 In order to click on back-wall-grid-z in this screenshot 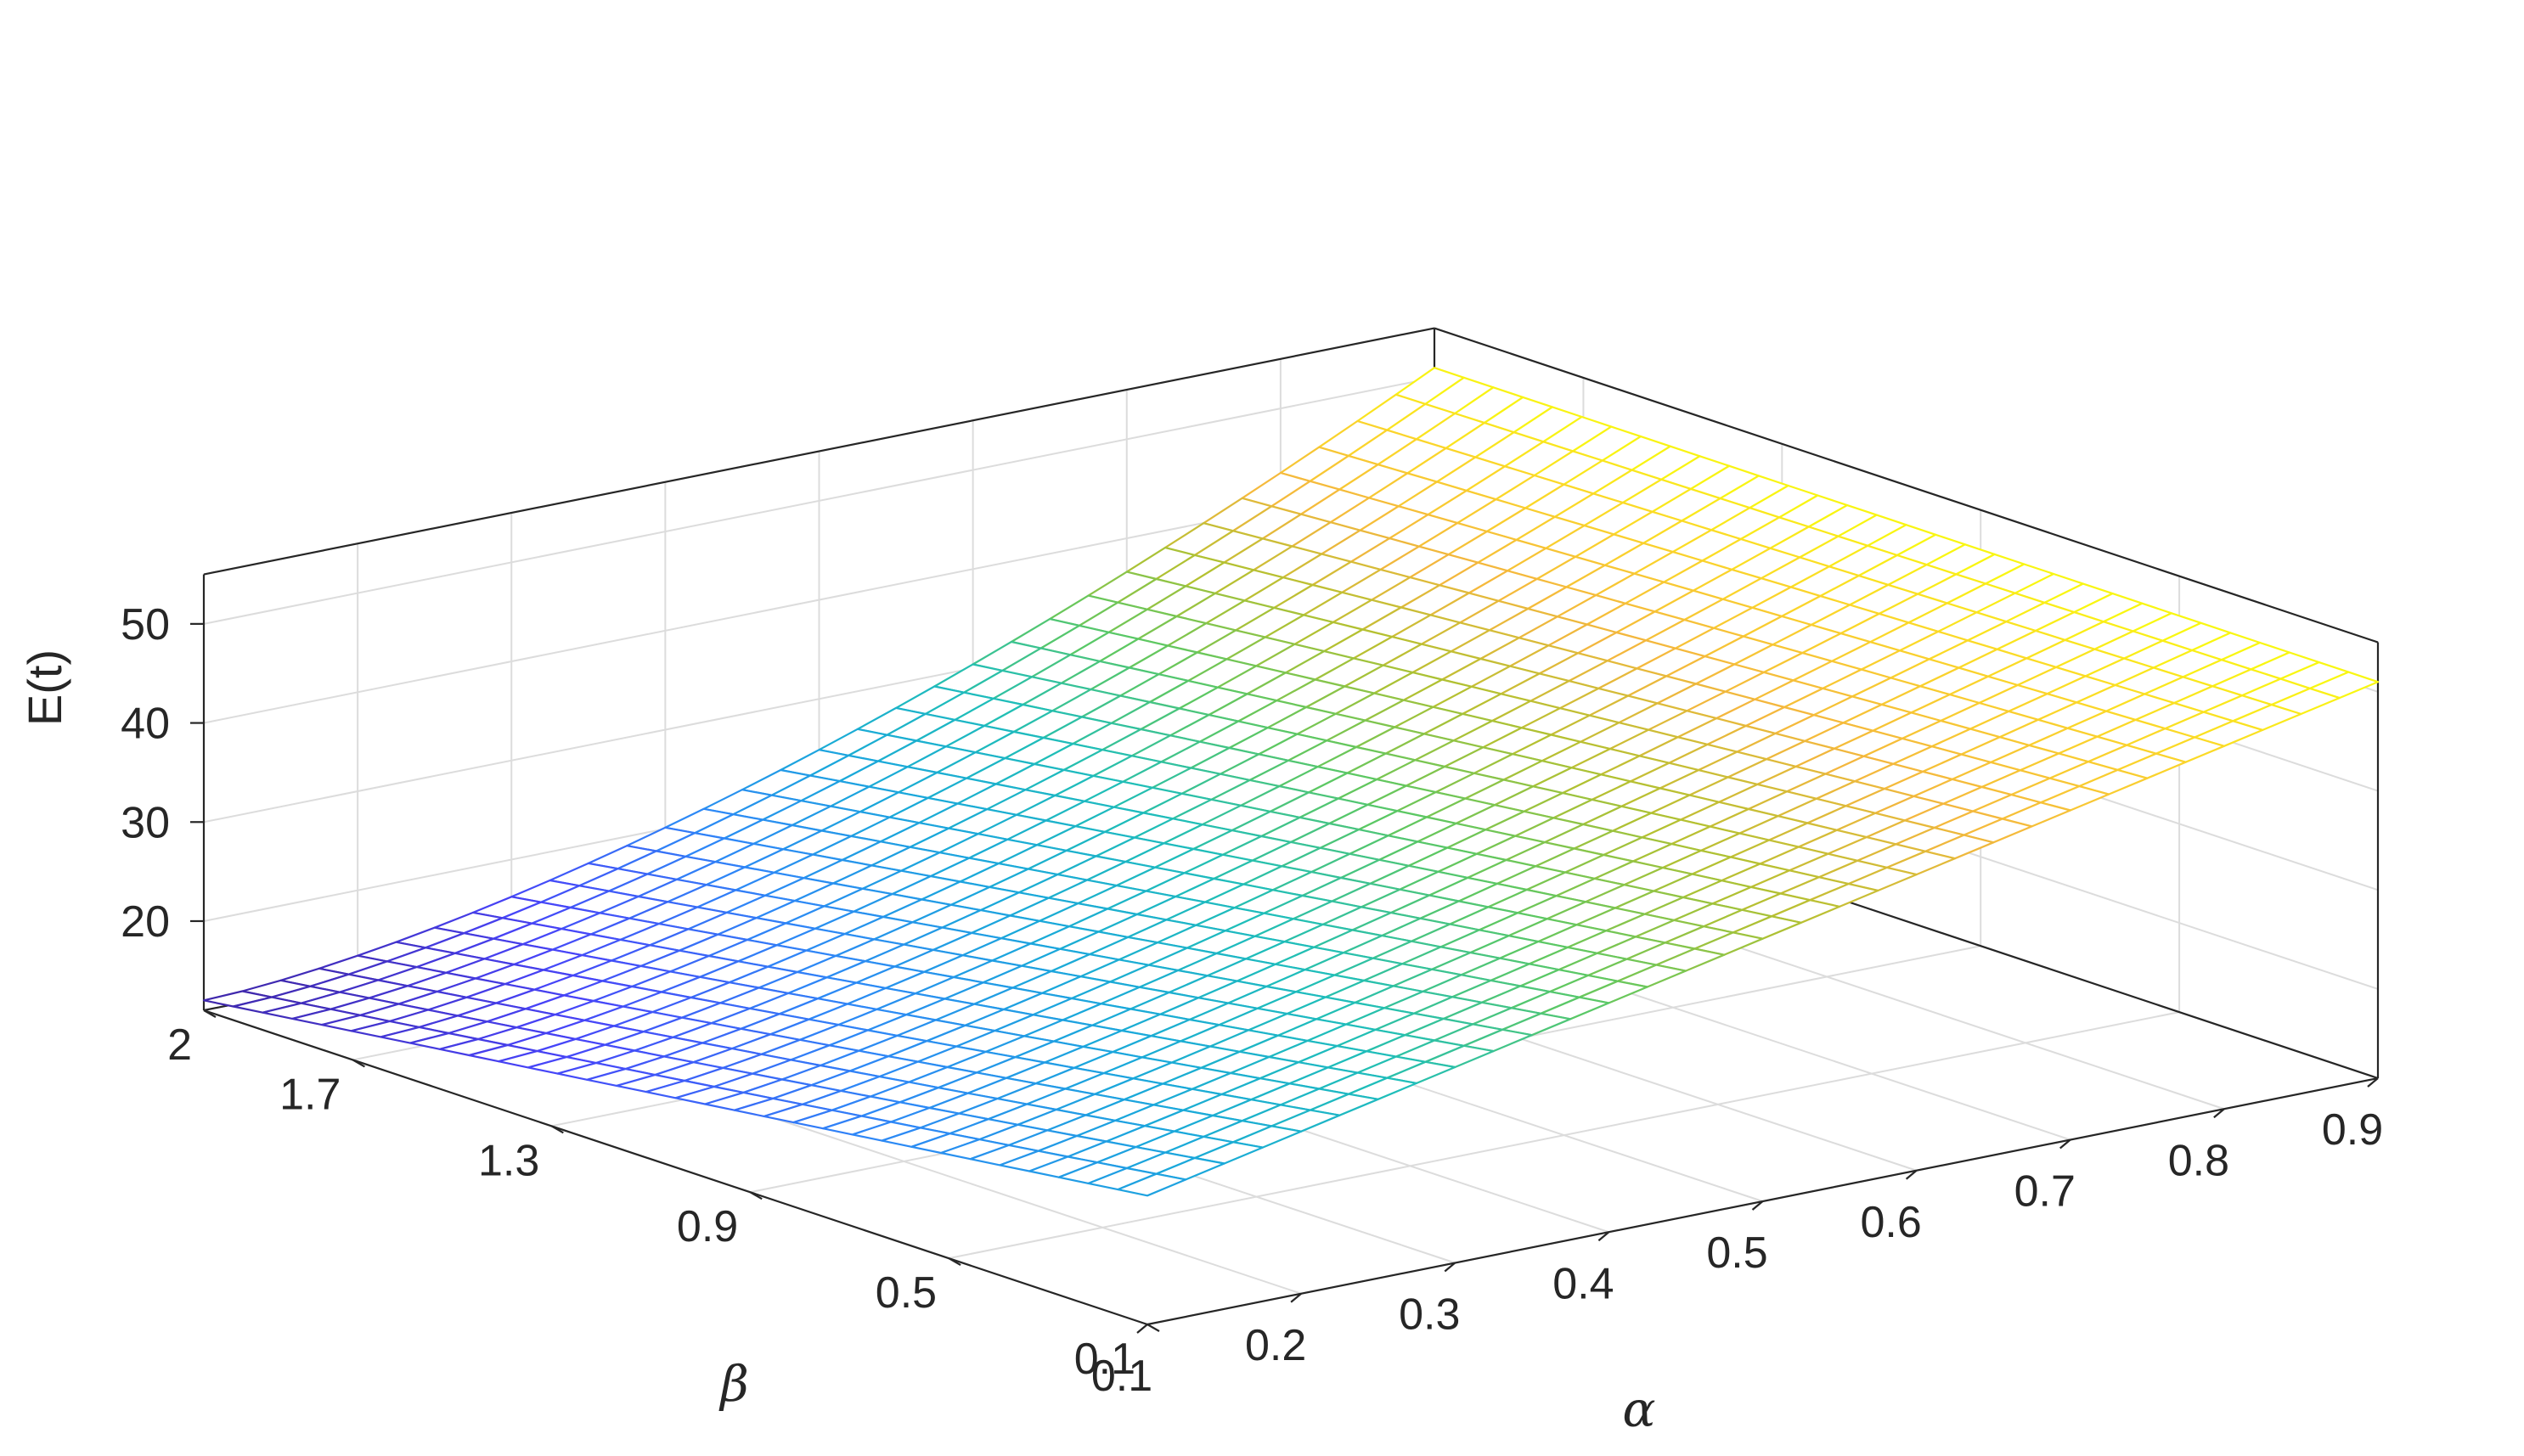, I will do `click(819, 500)`.